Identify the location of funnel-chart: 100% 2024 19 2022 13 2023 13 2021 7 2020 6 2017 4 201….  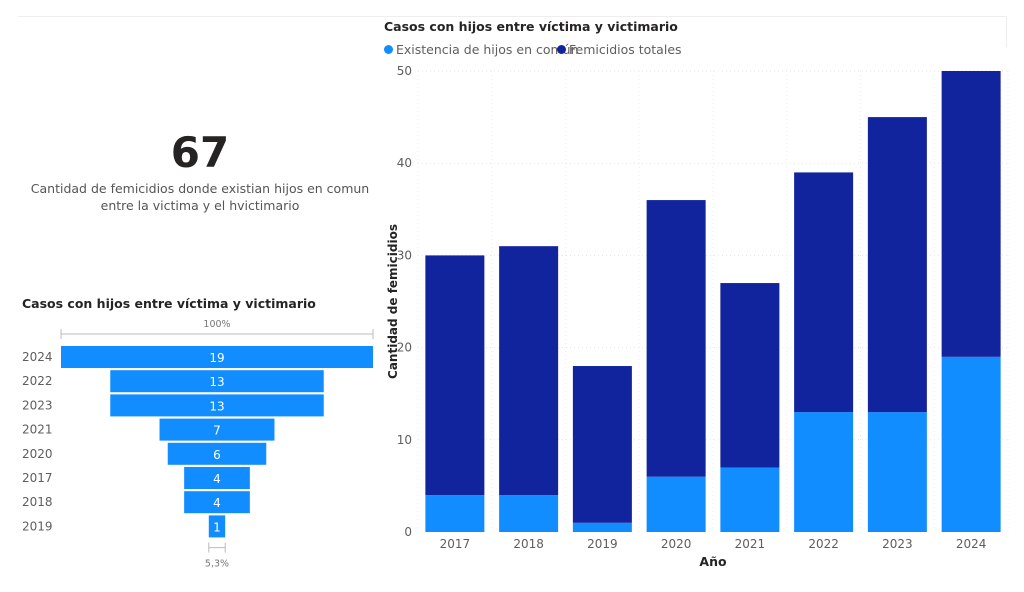
(198, 444).